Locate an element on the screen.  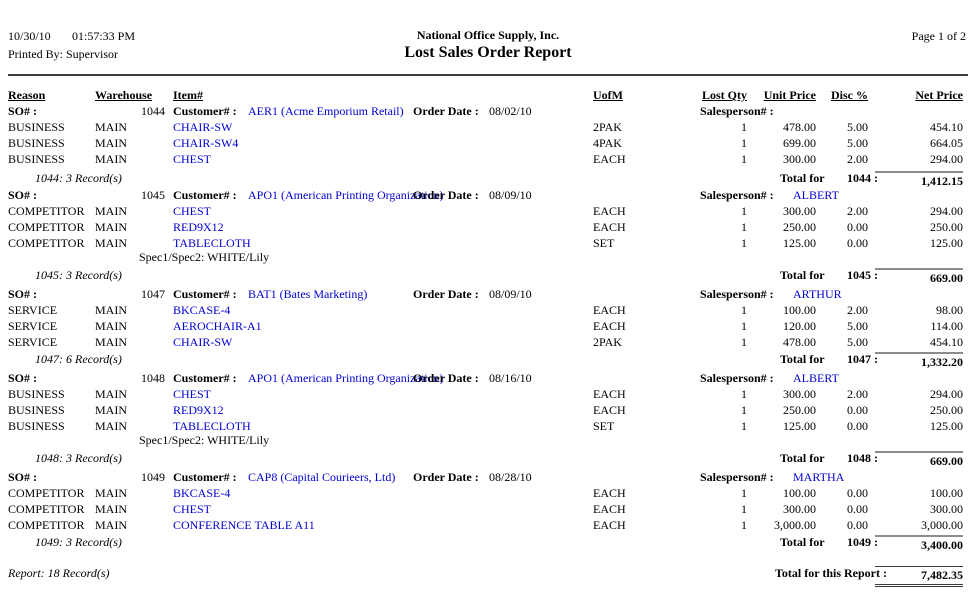
unit-price-cell: 478.00 is located at coordinates (799, 127).